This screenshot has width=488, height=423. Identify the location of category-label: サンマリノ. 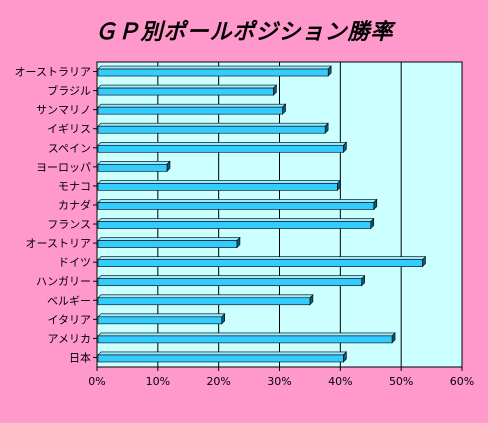
(63, 110).